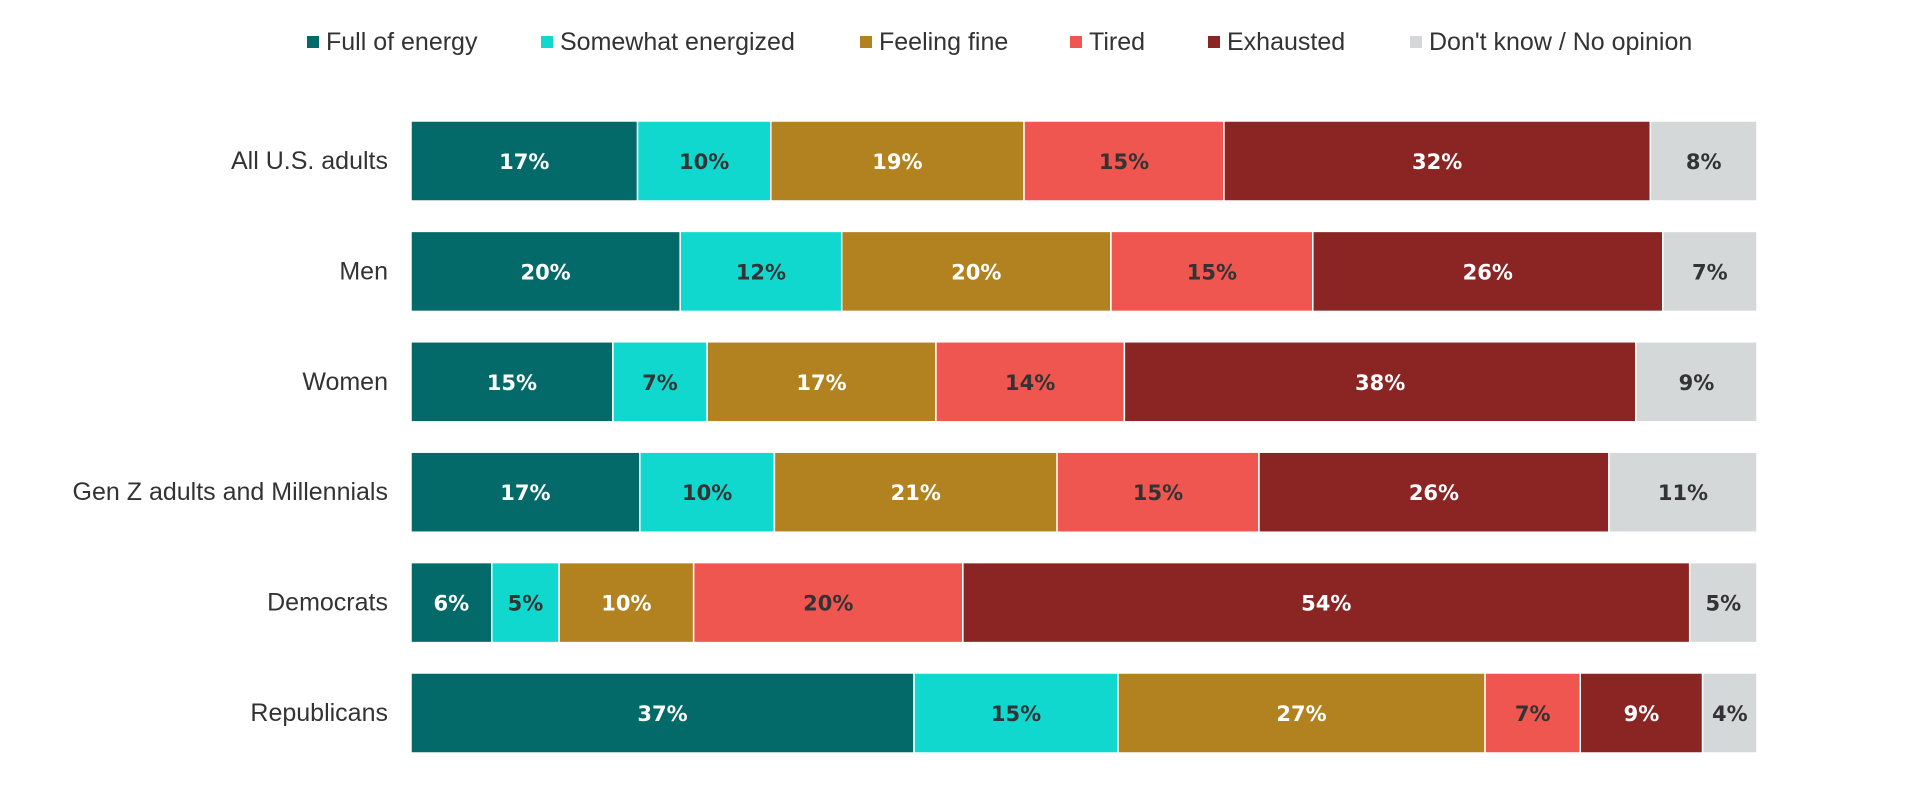 The image size is (1912, 789). I want to click on data-label-tired: 14%, so click(1030, 383).